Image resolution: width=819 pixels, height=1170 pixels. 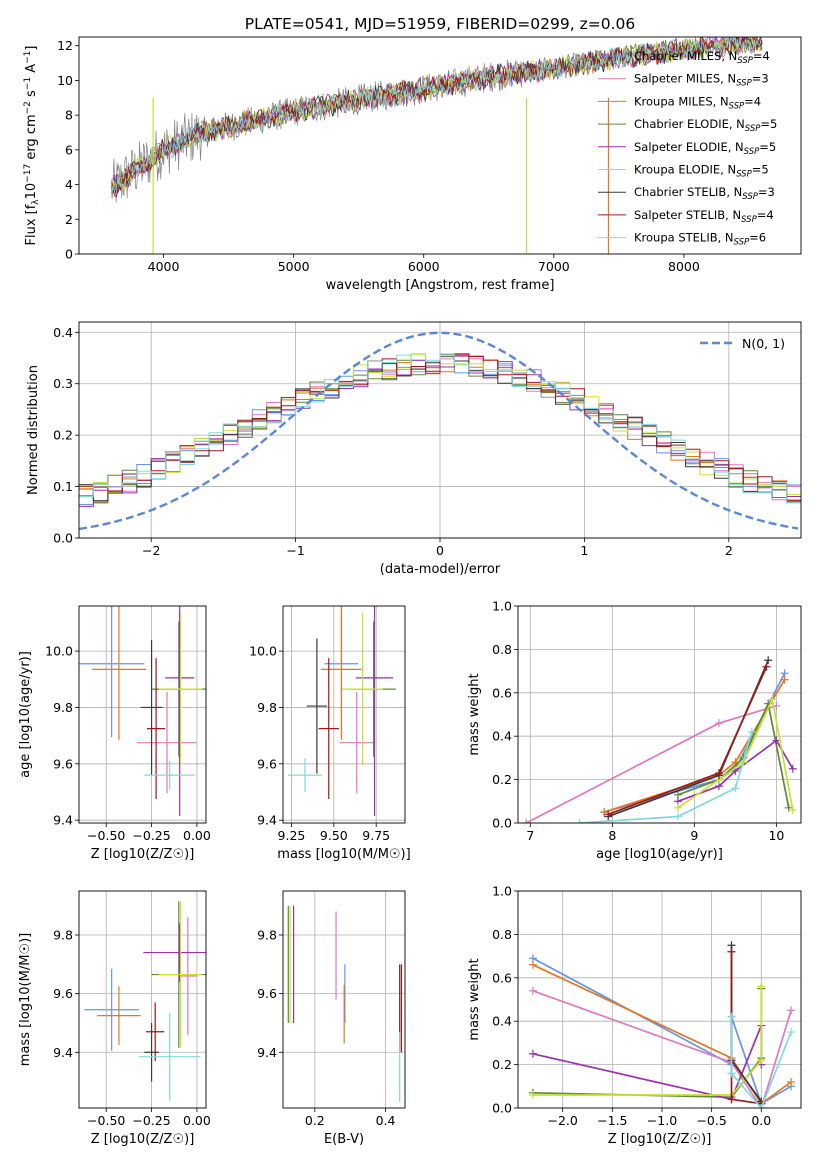 I want to click on x-tick-label: 4000, so click(x=164, y=266).